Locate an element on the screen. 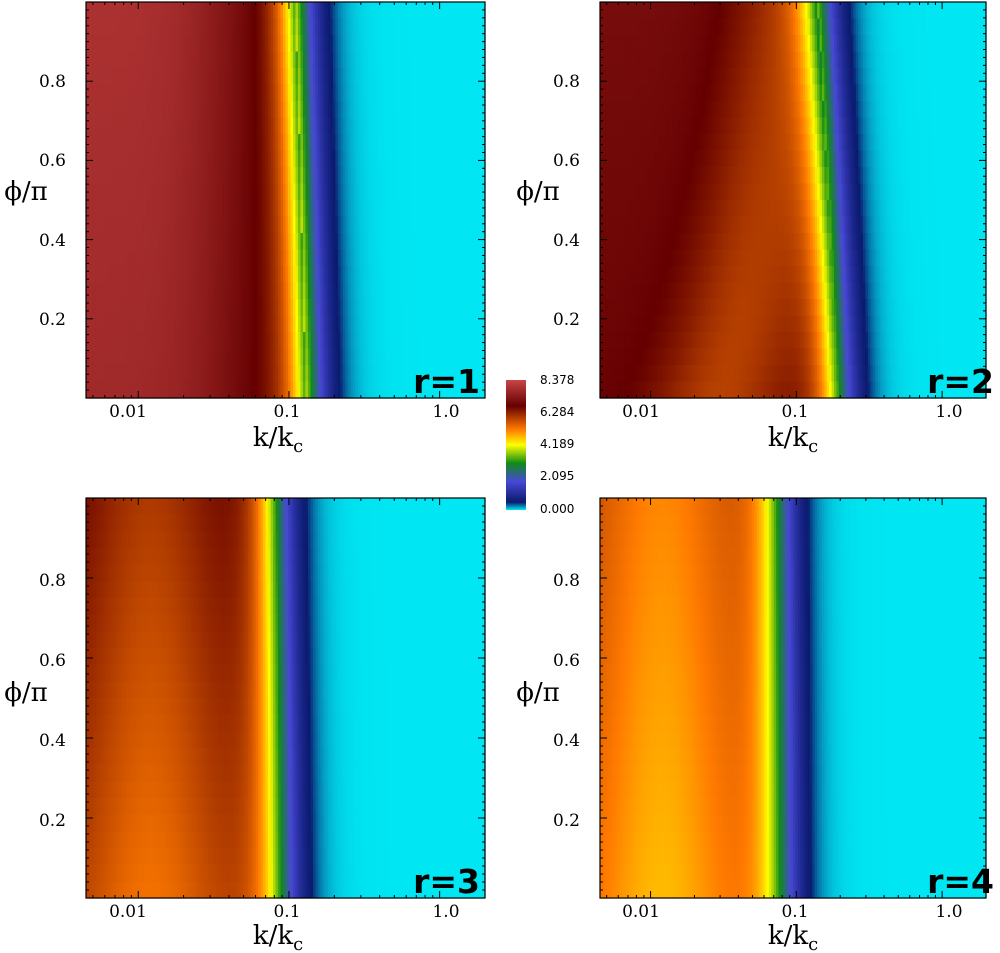  y-tick-label: 0.8 is located at coordinates (52, 82).